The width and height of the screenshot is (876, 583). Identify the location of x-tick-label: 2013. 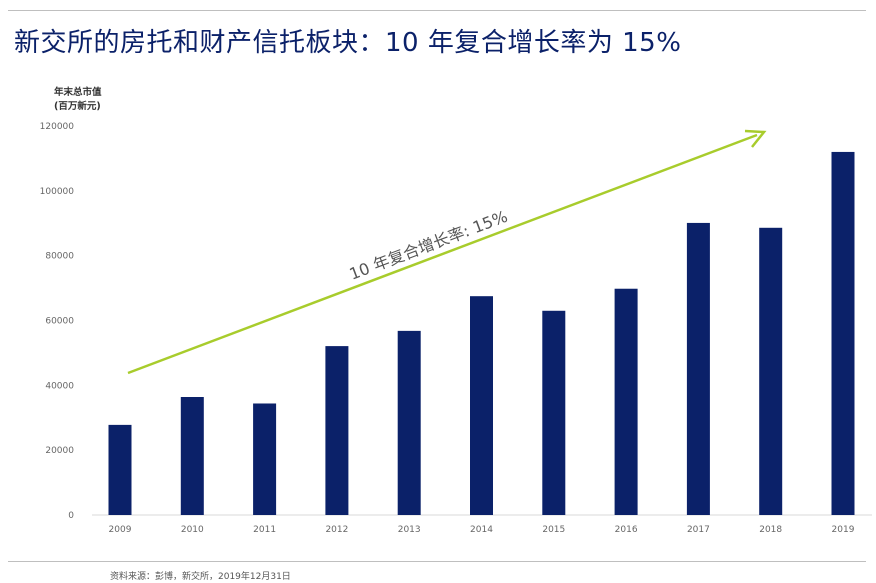
(409, 530).